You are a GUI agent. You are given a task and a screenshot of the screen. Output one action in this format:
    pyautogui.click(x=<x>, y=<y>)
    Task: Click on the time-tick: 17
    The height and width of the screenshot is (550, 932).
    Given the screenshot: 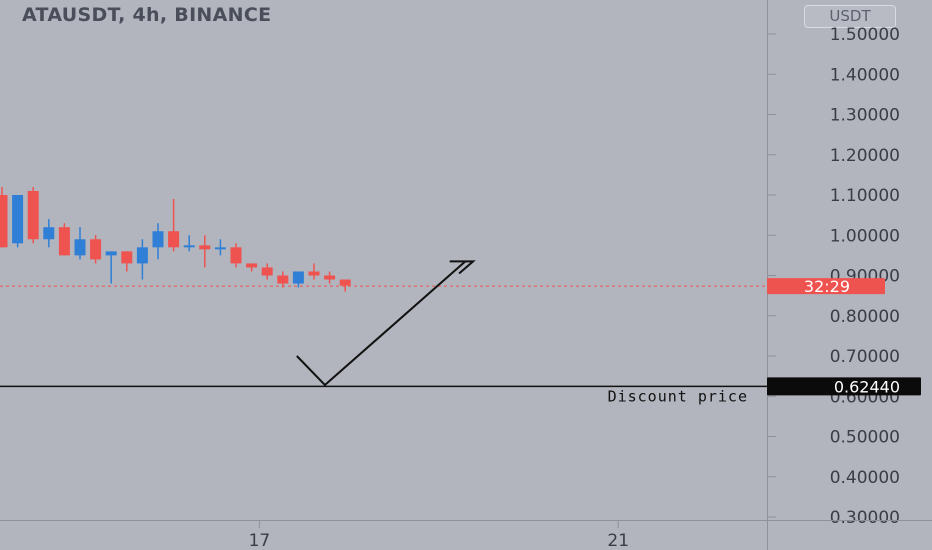 What is the action you would take?
    pyautogui.click(x=260, y=535)
    